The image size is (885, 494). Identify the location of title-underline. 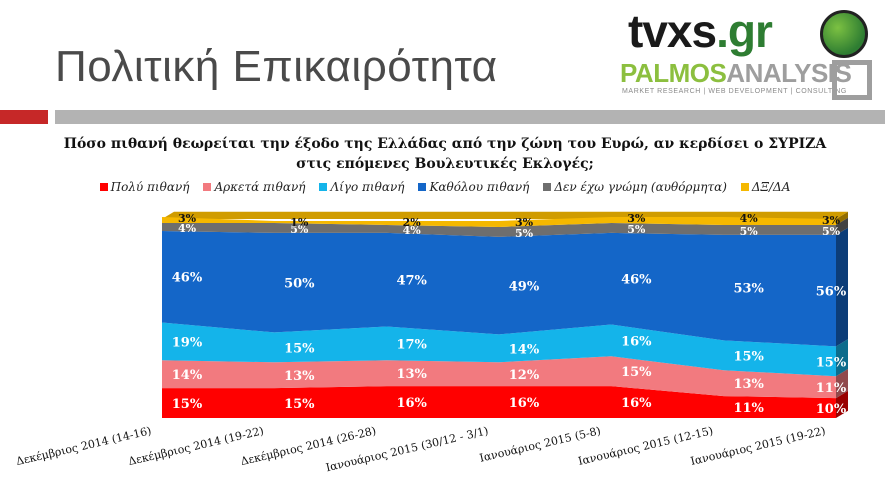
(470, 117).